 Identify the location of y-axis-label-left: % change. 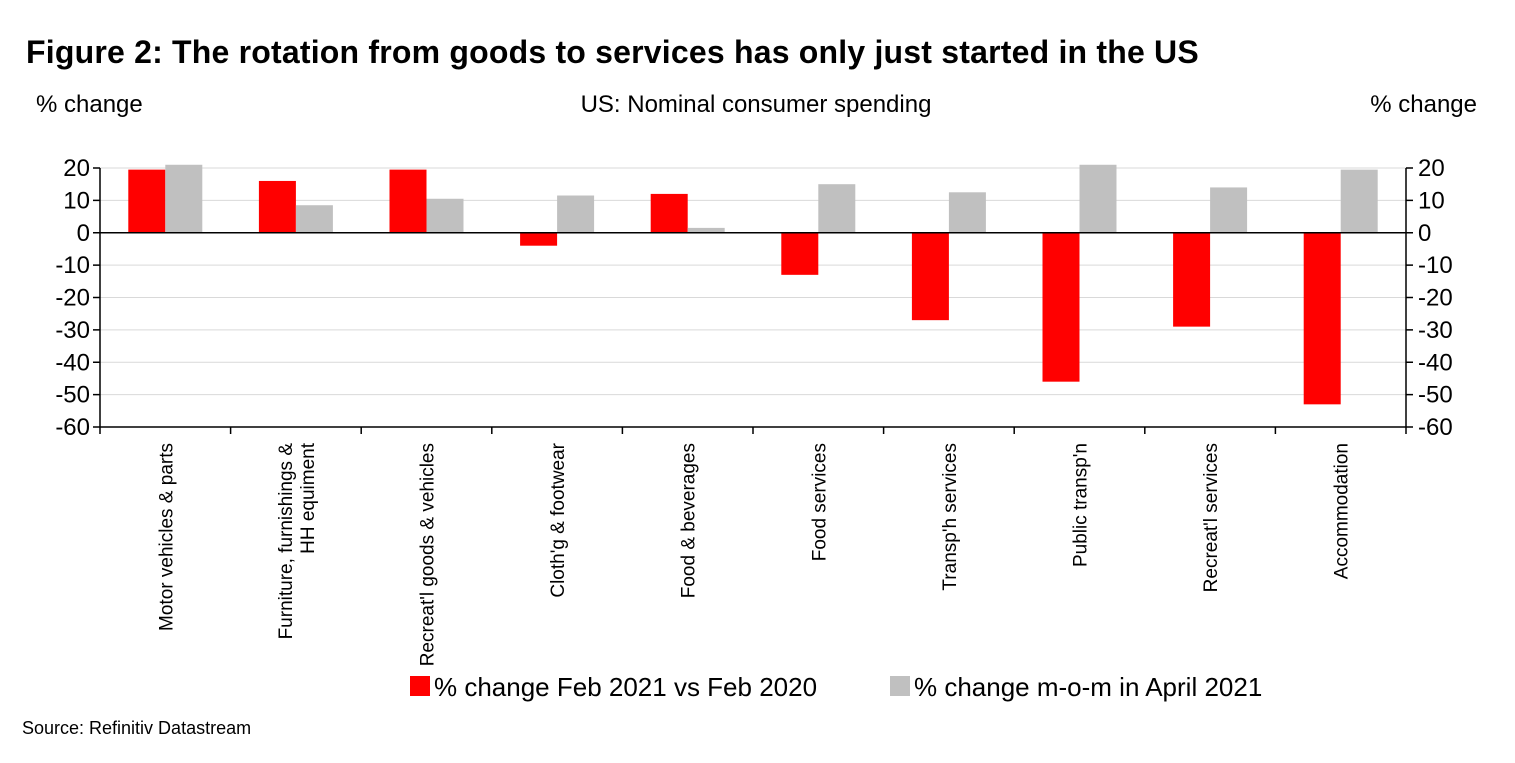
(89, 104).